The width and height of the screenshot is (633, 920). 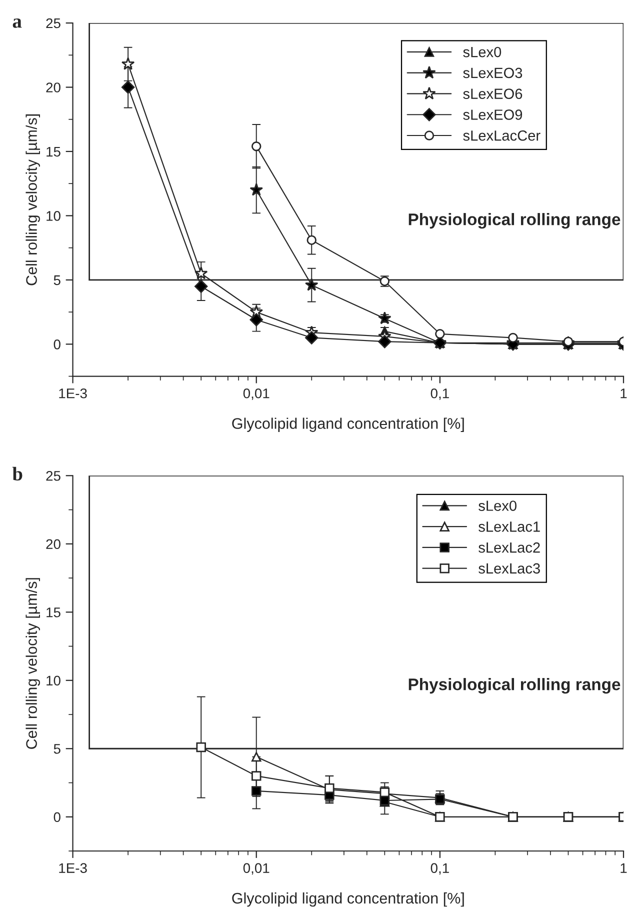 I want to click on legend-label: sLexEO6, so click(x=492, y=93).